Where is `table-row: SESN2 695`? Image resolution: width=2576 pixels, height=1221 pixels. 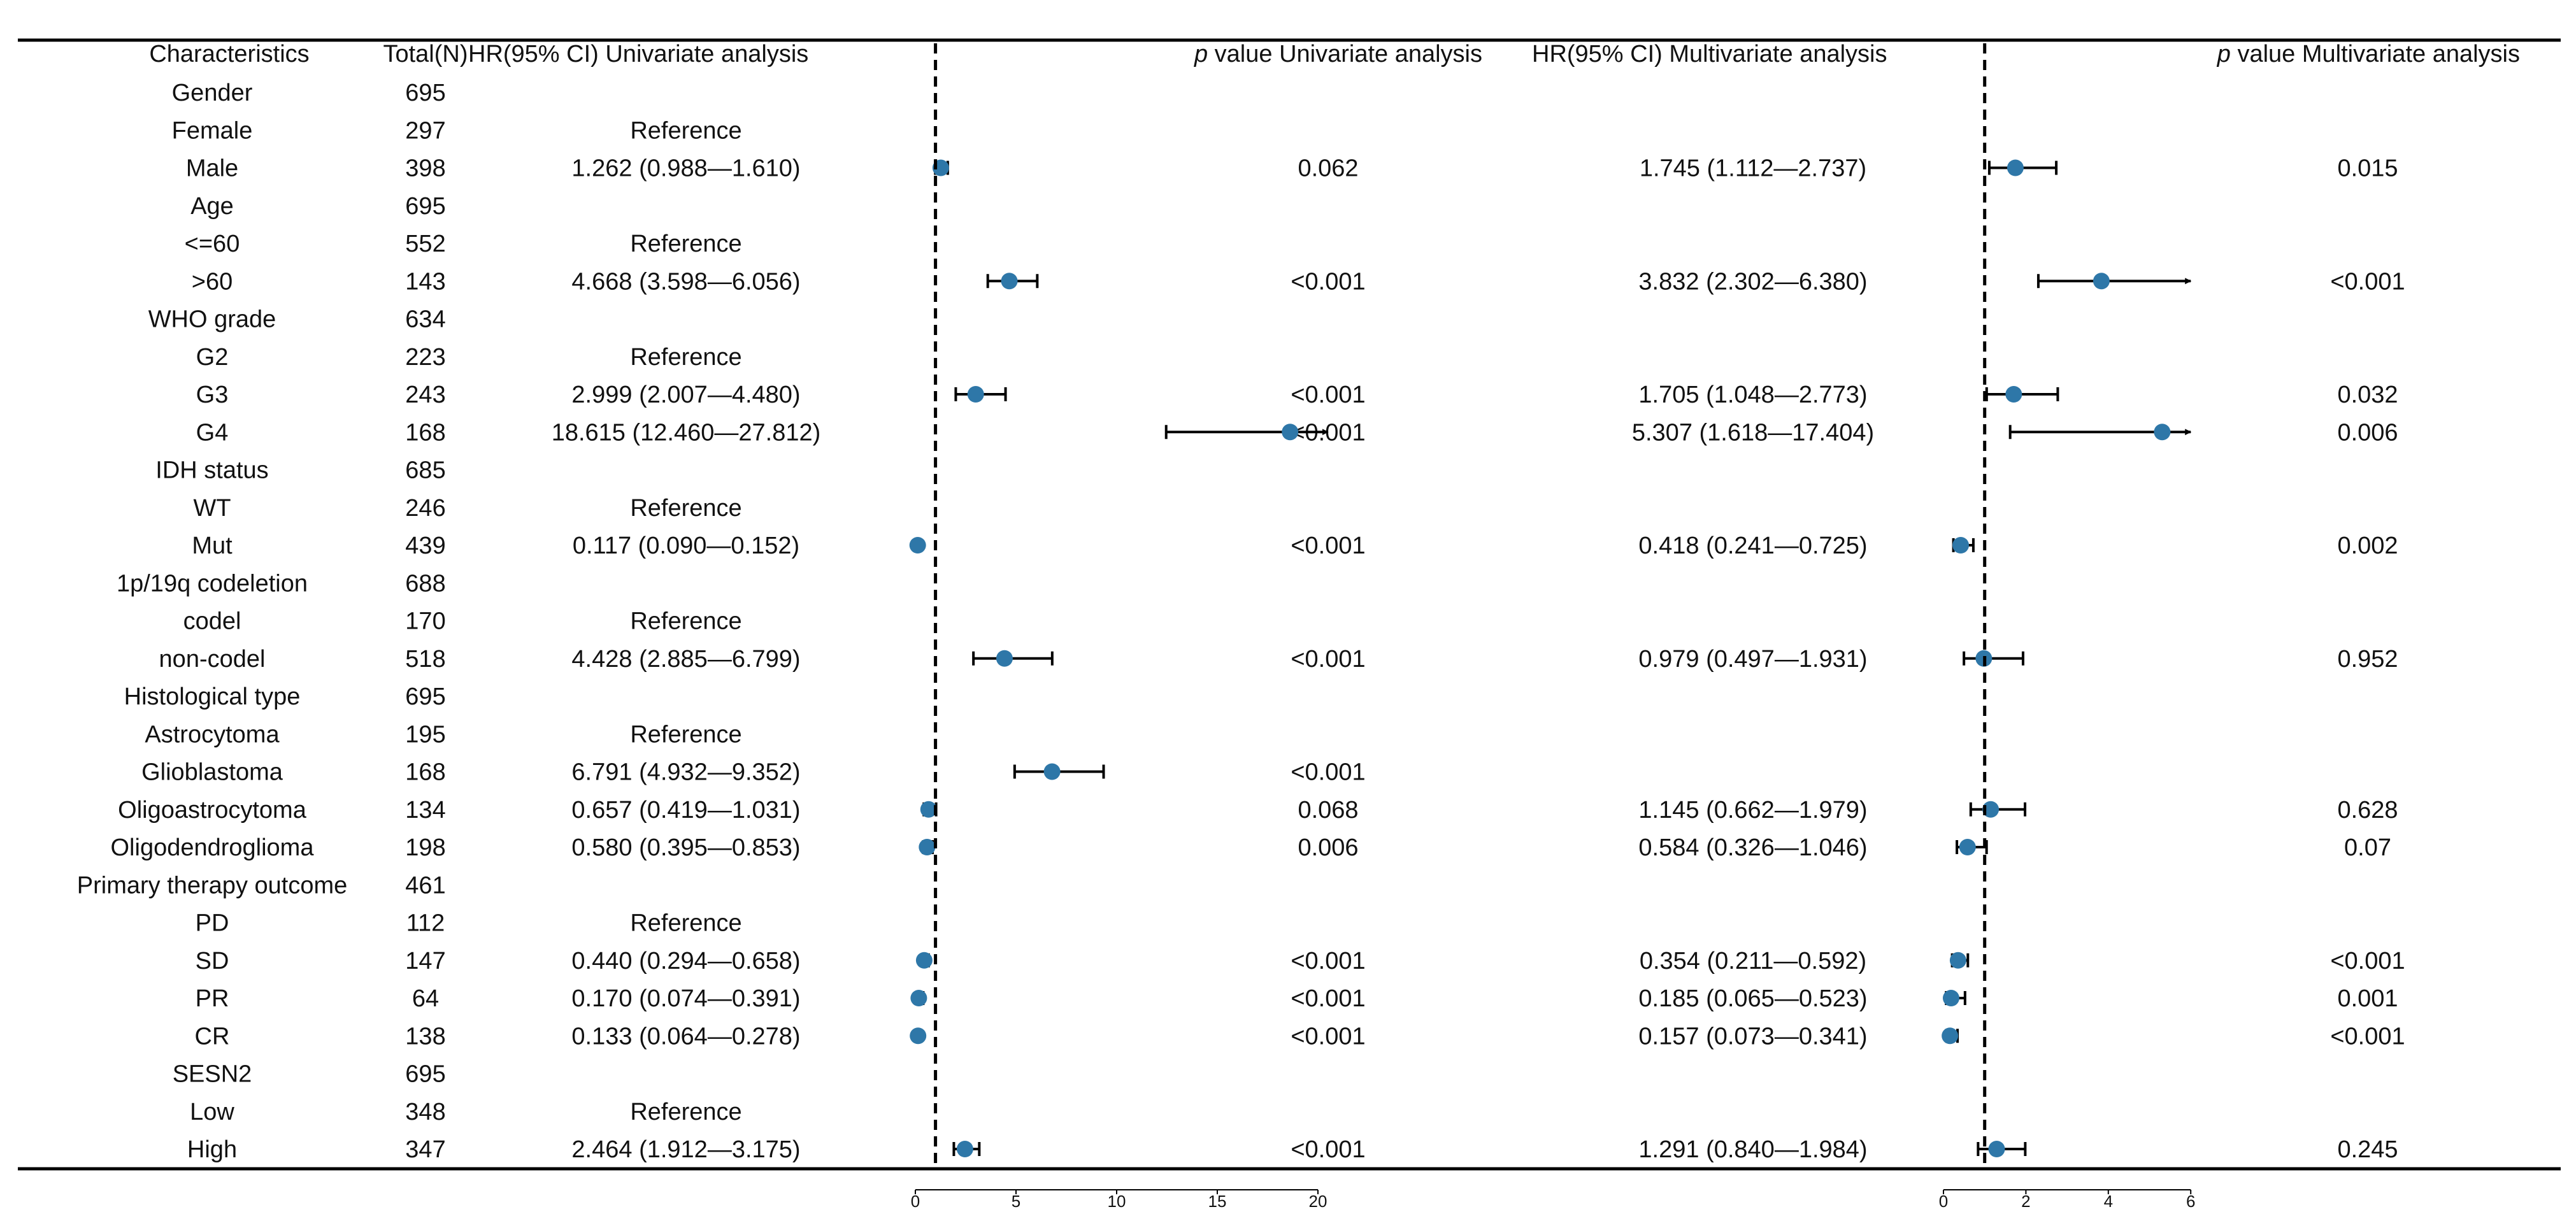 table-row: SESN2 695 is located at coordinates (309, 1074).